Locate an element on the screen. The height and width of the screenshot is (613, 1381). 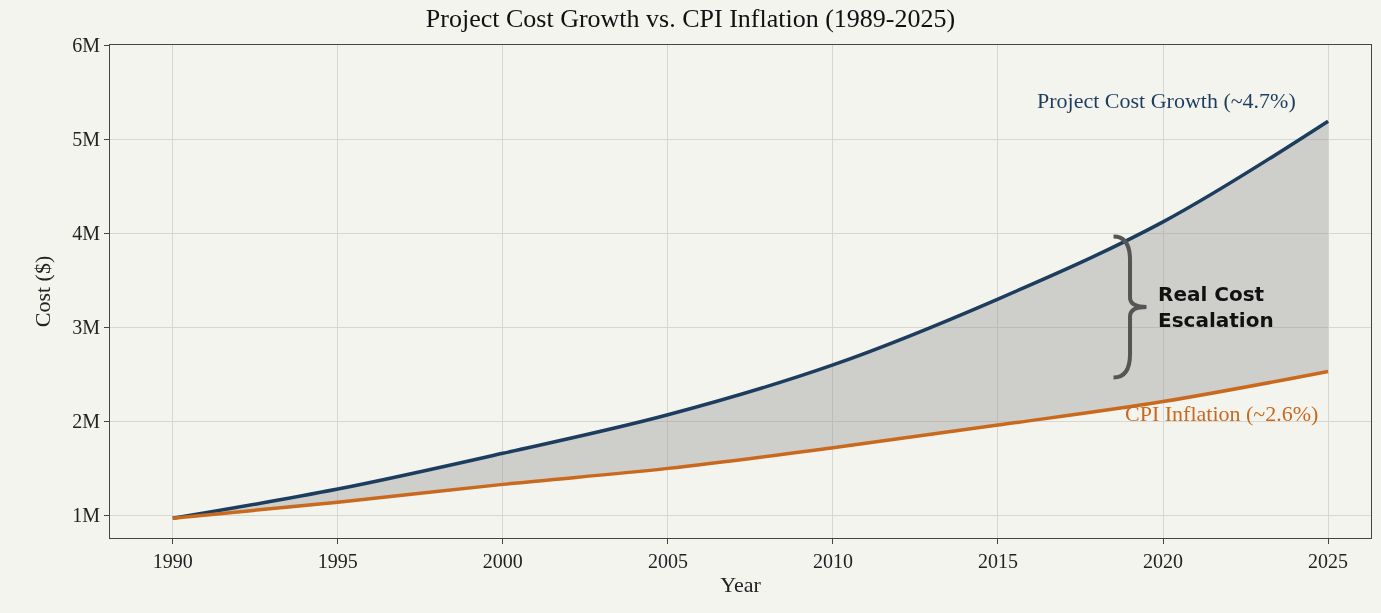
x-tick-label: 1995 is located at coordinates (337, 561).